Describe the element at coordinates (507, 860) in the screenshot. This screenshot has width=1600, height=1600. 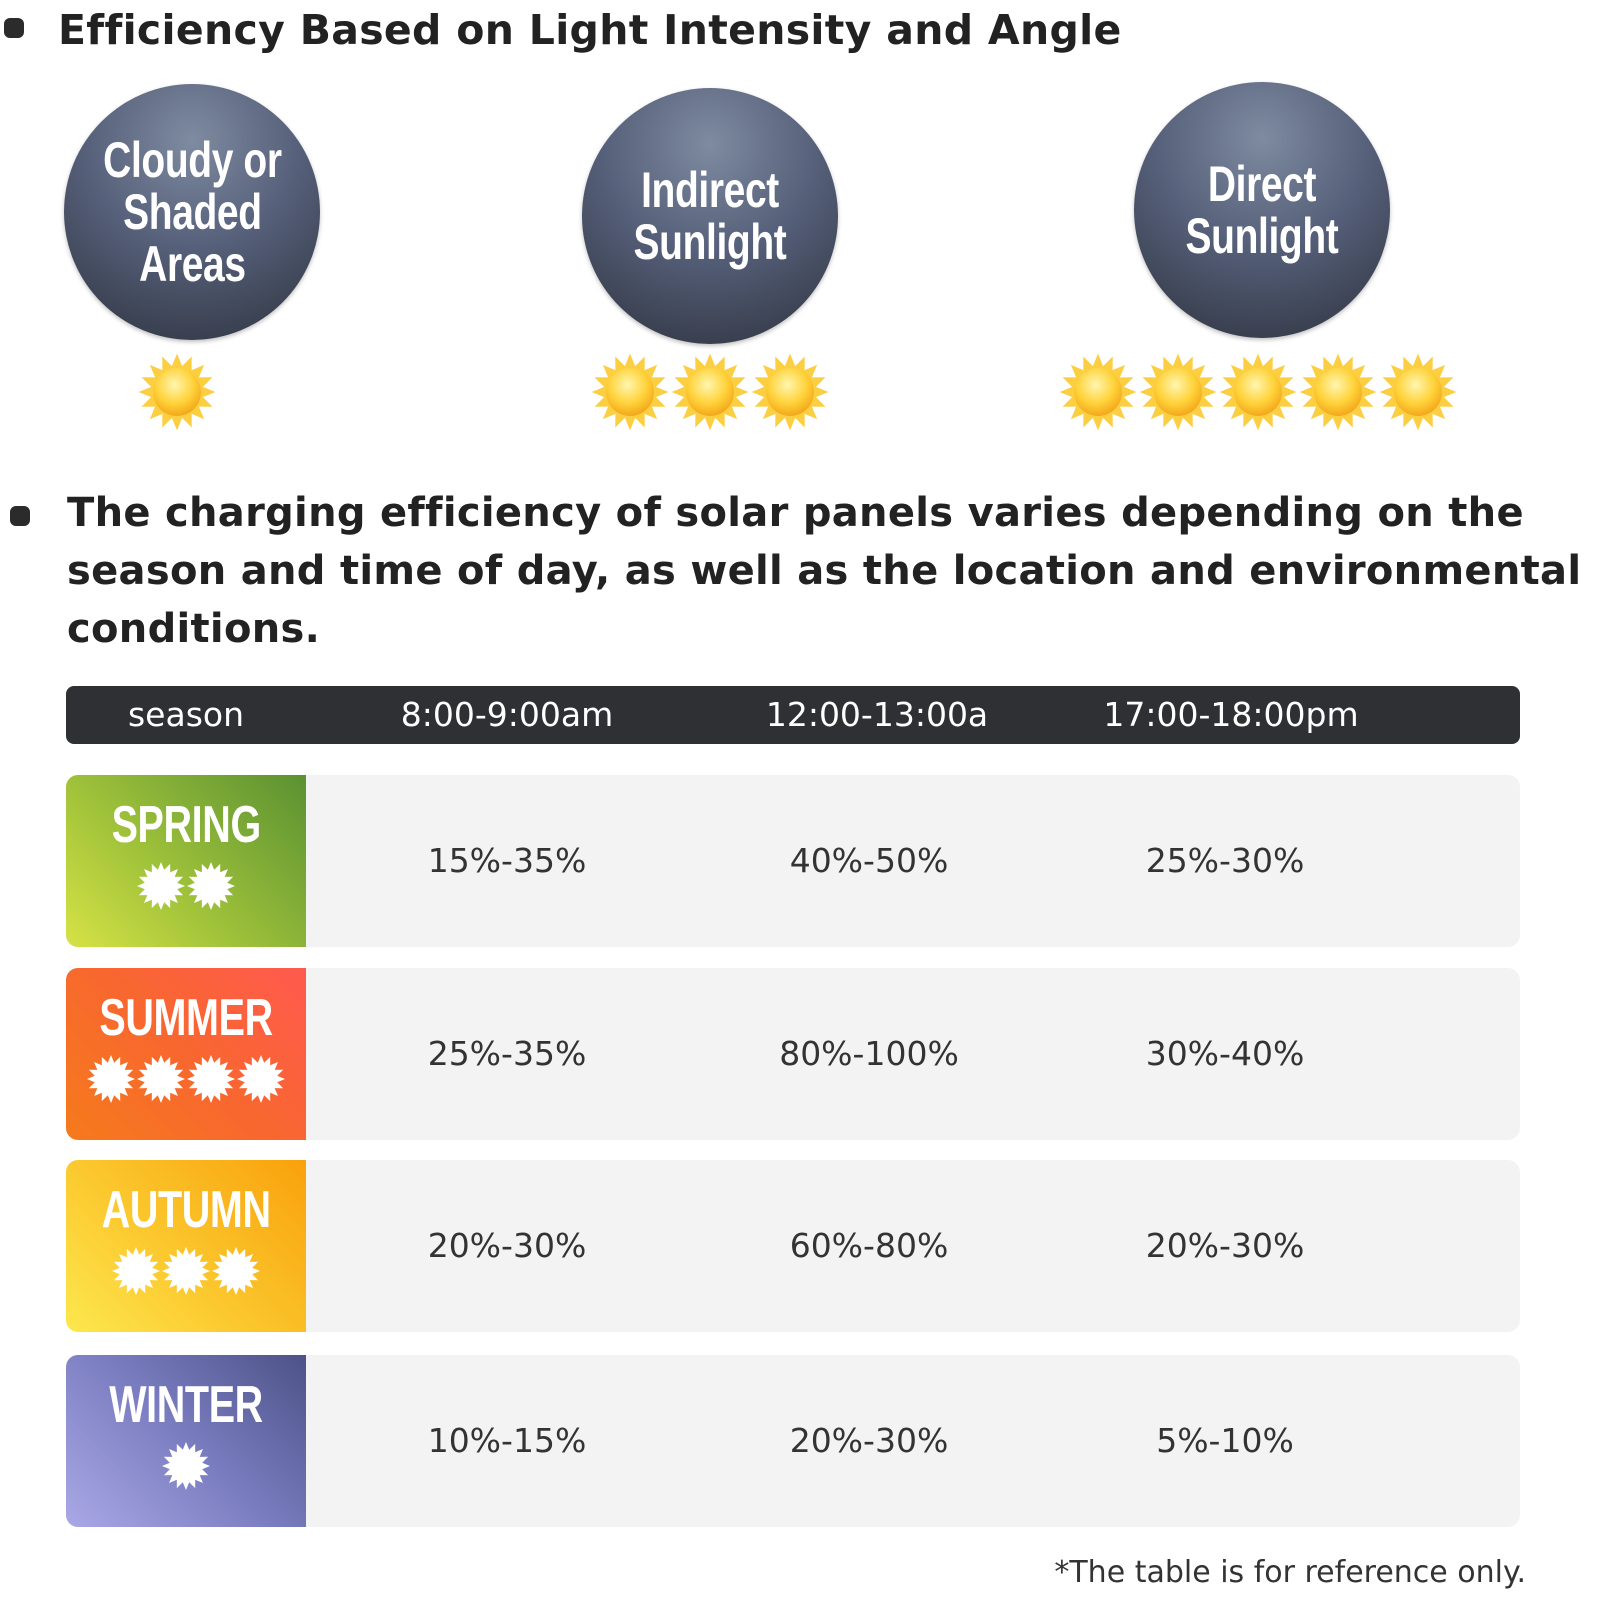
I see `cell-morning: 15%-35%` at that location.